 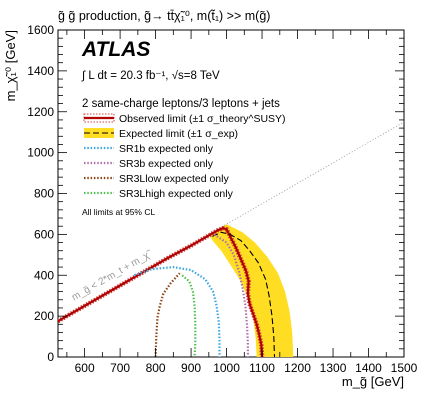 What do you see at coordinates (120, 368) in the screenshot?
I see `x-tick-label: 700` at bounding box center [120, 368].